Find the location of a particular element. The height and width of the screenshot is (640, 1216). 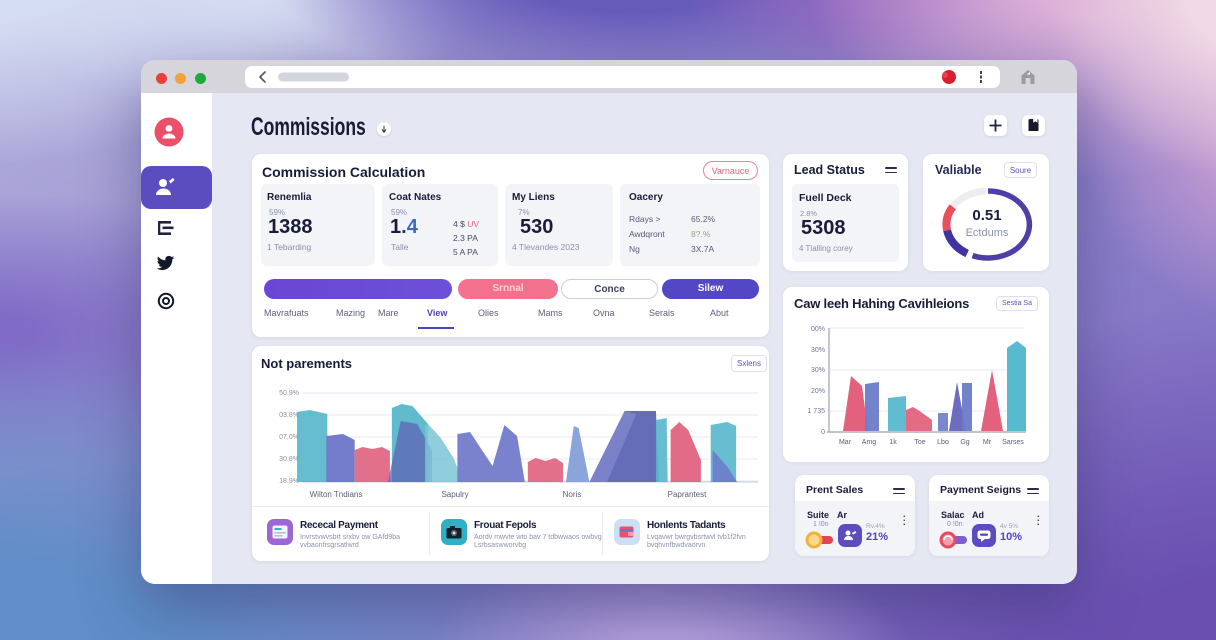

svg-text: Gg is located at coordinates (964, 442).